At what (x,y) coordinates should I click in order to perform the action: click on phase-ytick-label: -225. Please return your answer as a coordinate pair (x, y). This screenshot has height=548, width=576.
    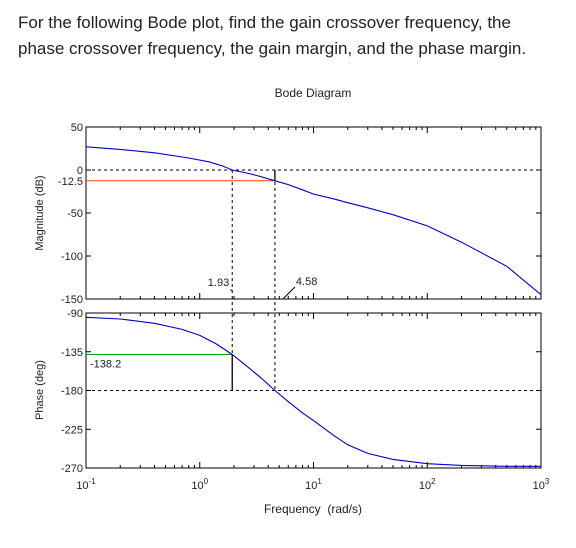
    Looking at the image, I should click on (72, 430).